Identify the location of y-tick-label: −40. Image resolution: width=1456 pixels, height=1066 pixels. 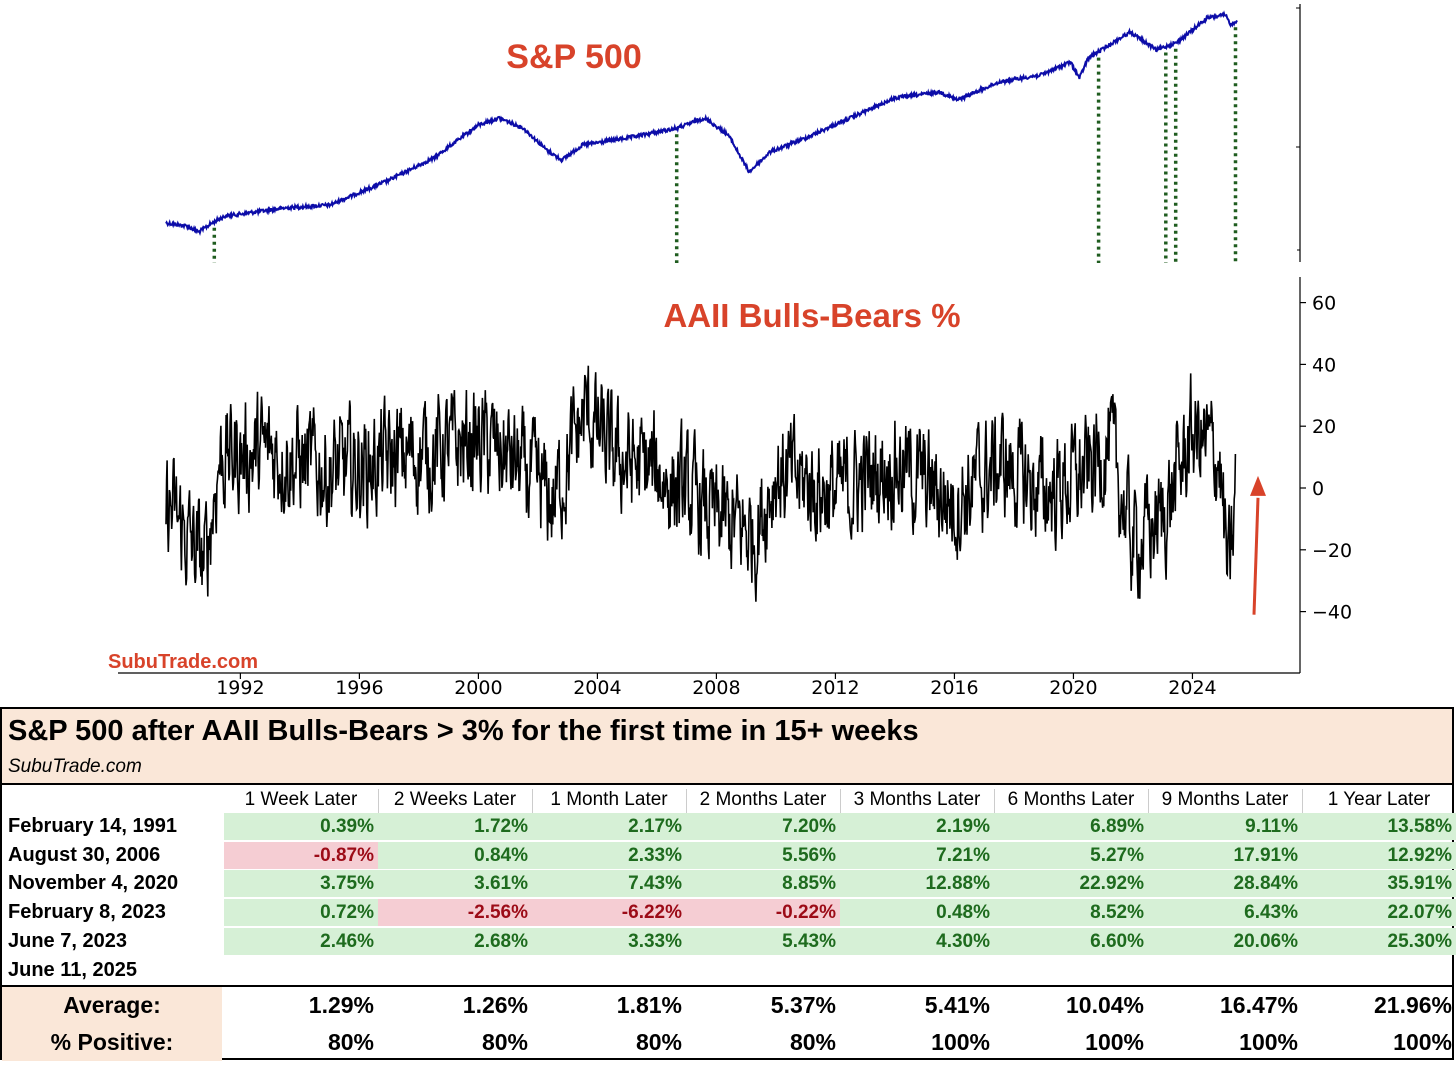
(1332, 613).